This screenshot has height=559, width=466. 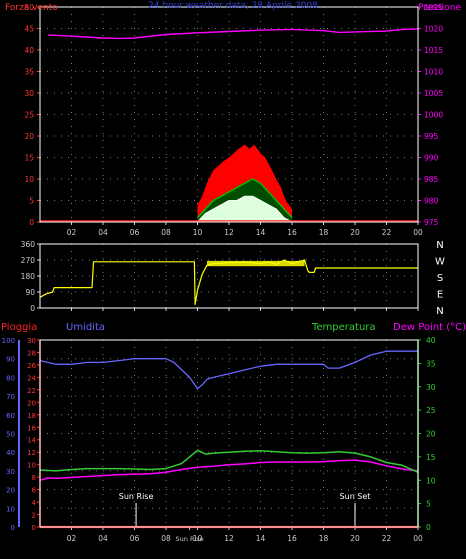 What do you see at coordinates (198, 232) in the screenshot?
I see `x-tick-label: 10` at bounding box center [198, 232].